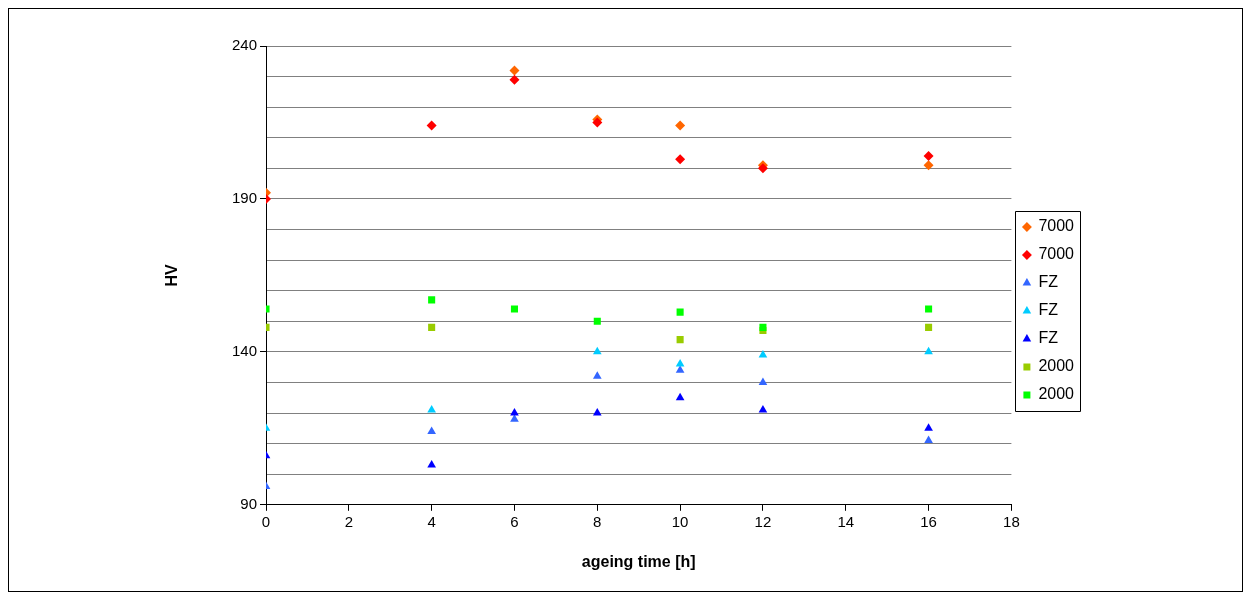 The width and height of the screenshot is (1251, 600). What do you see at coordinates (928, 521) in the screenshot?
I see `x-tick-label: 16` at bounding box center [928, 521].